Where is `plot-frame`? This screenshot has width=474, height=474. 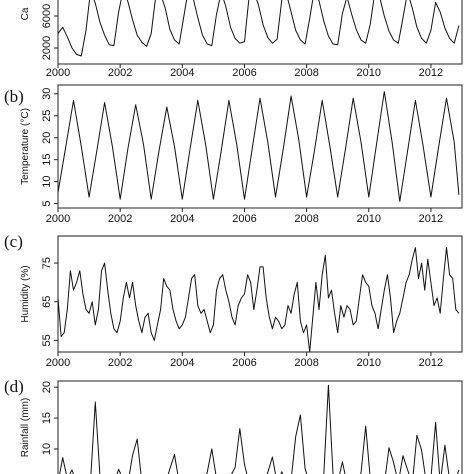
plot-frame is located at coordinates (260, 32).